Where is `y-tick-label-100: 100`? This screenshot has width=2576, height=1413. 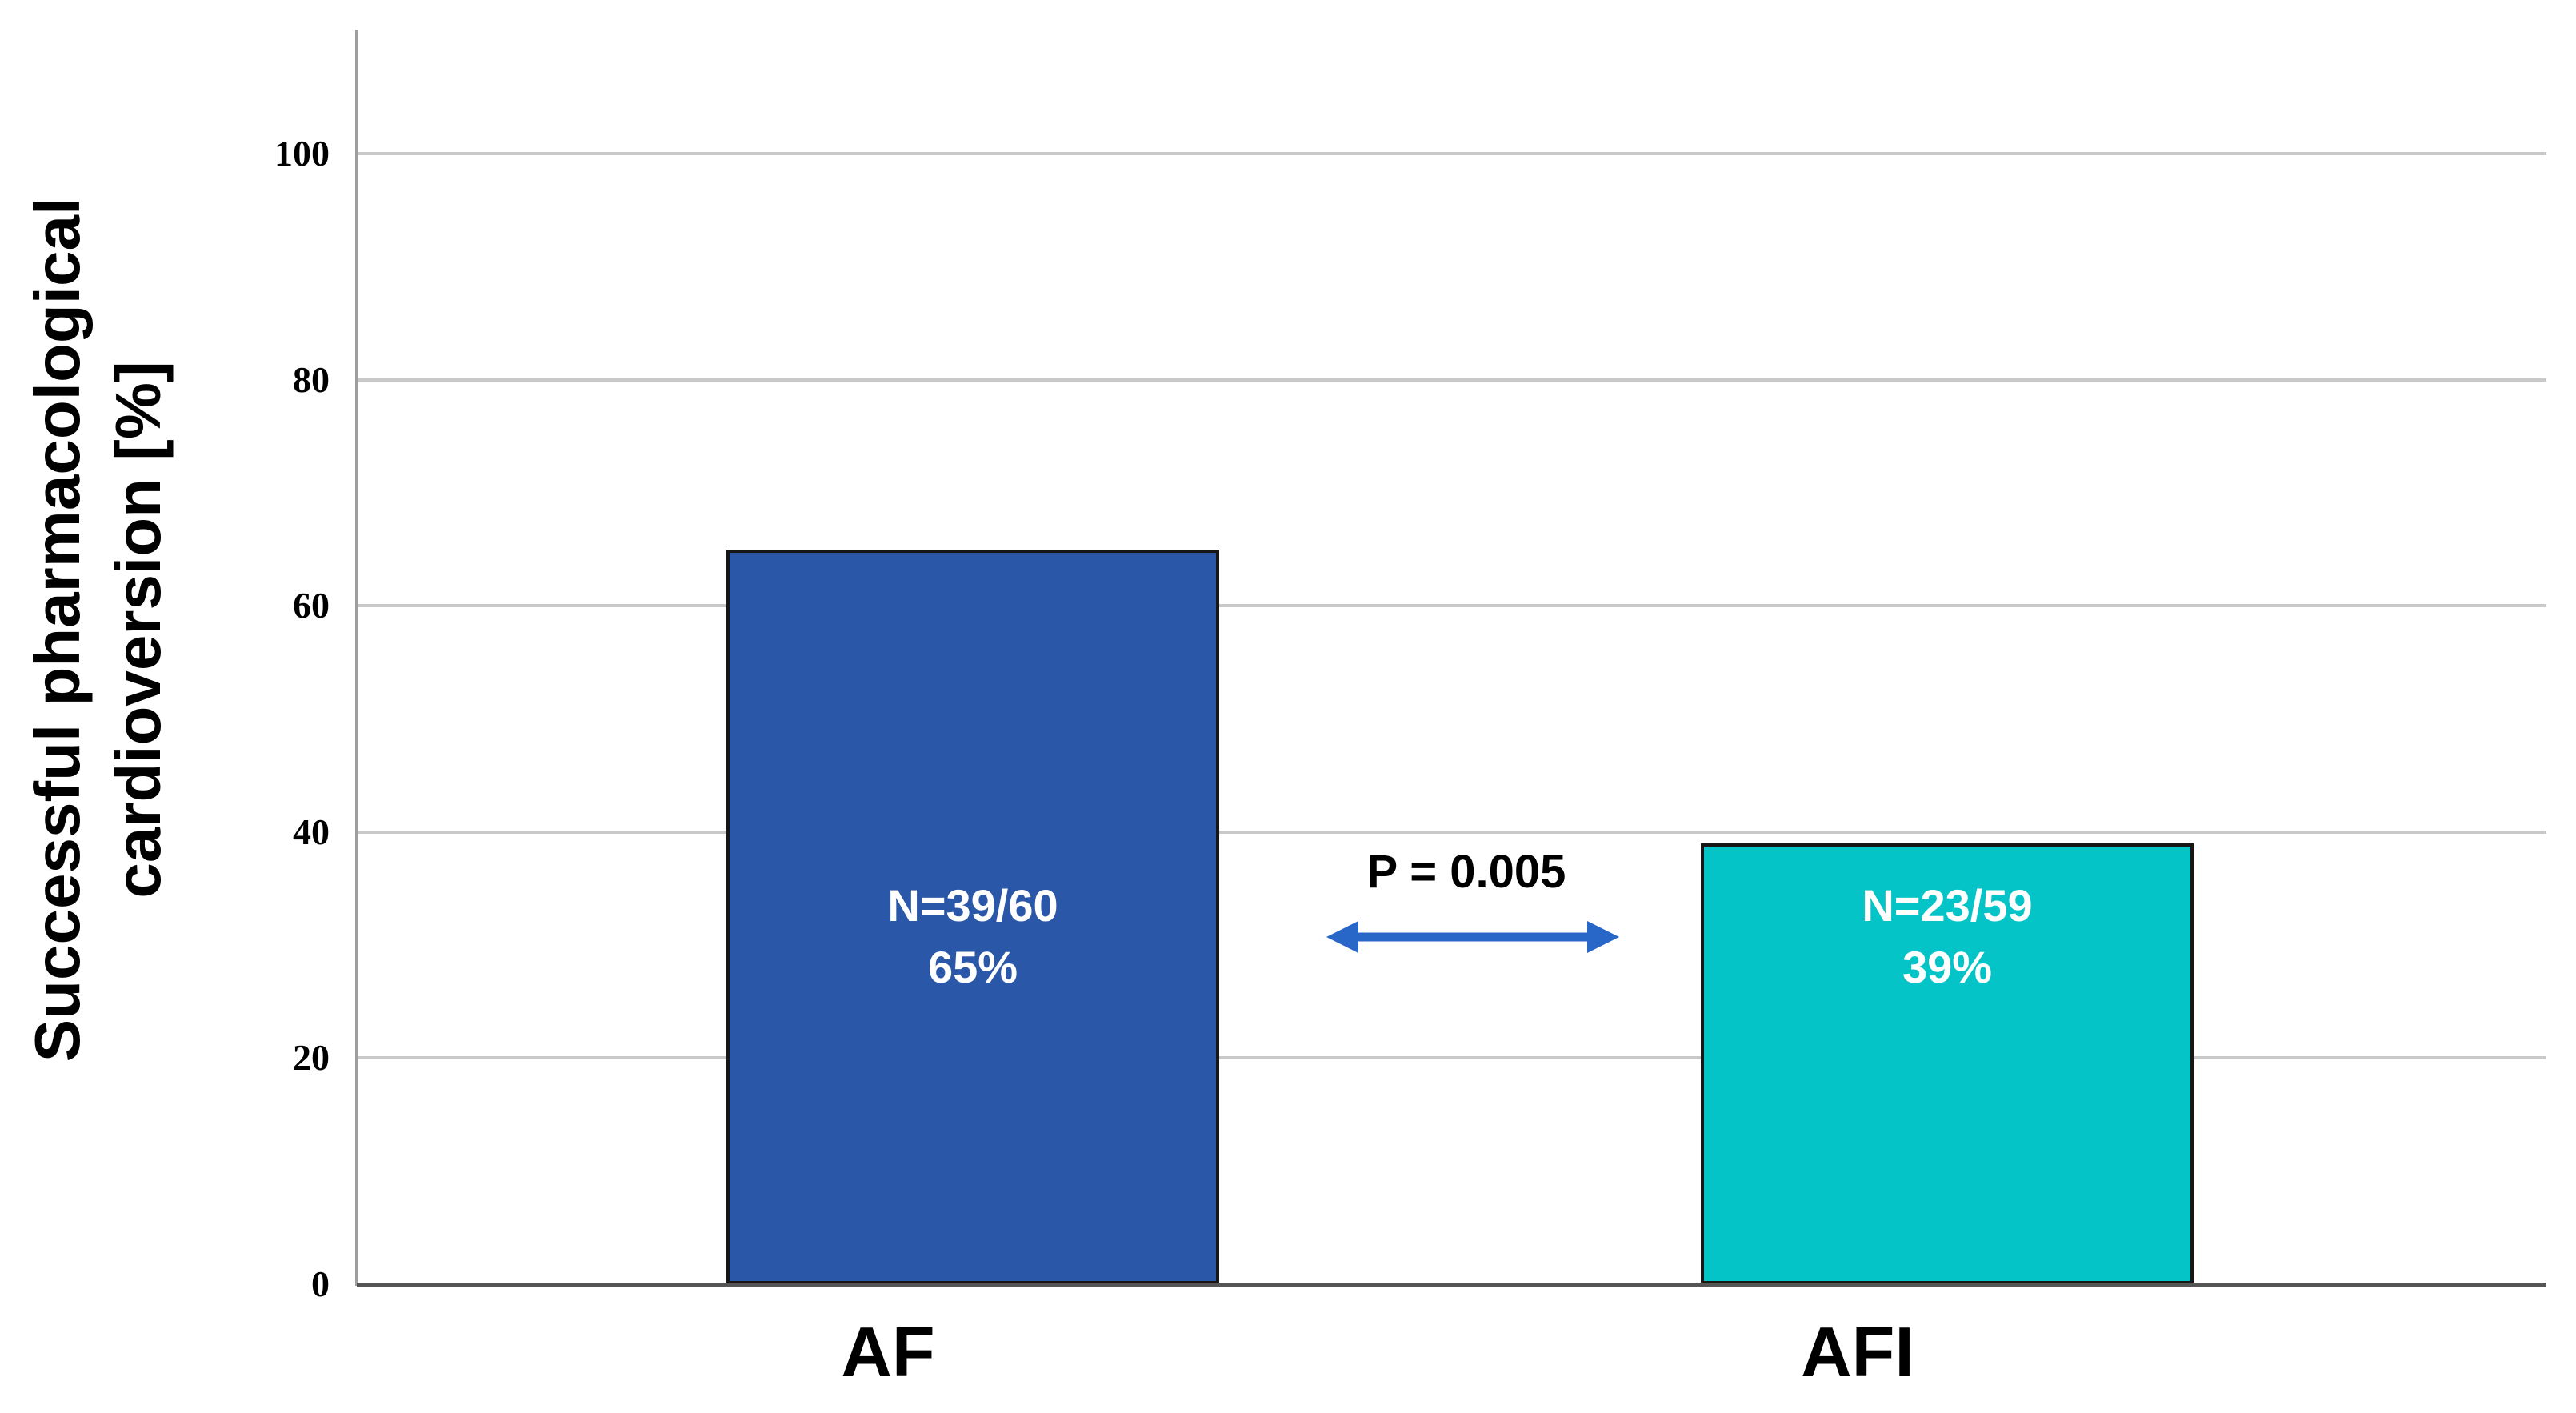 y-tick-label-100: 100 is located at coordinates (302, 154).